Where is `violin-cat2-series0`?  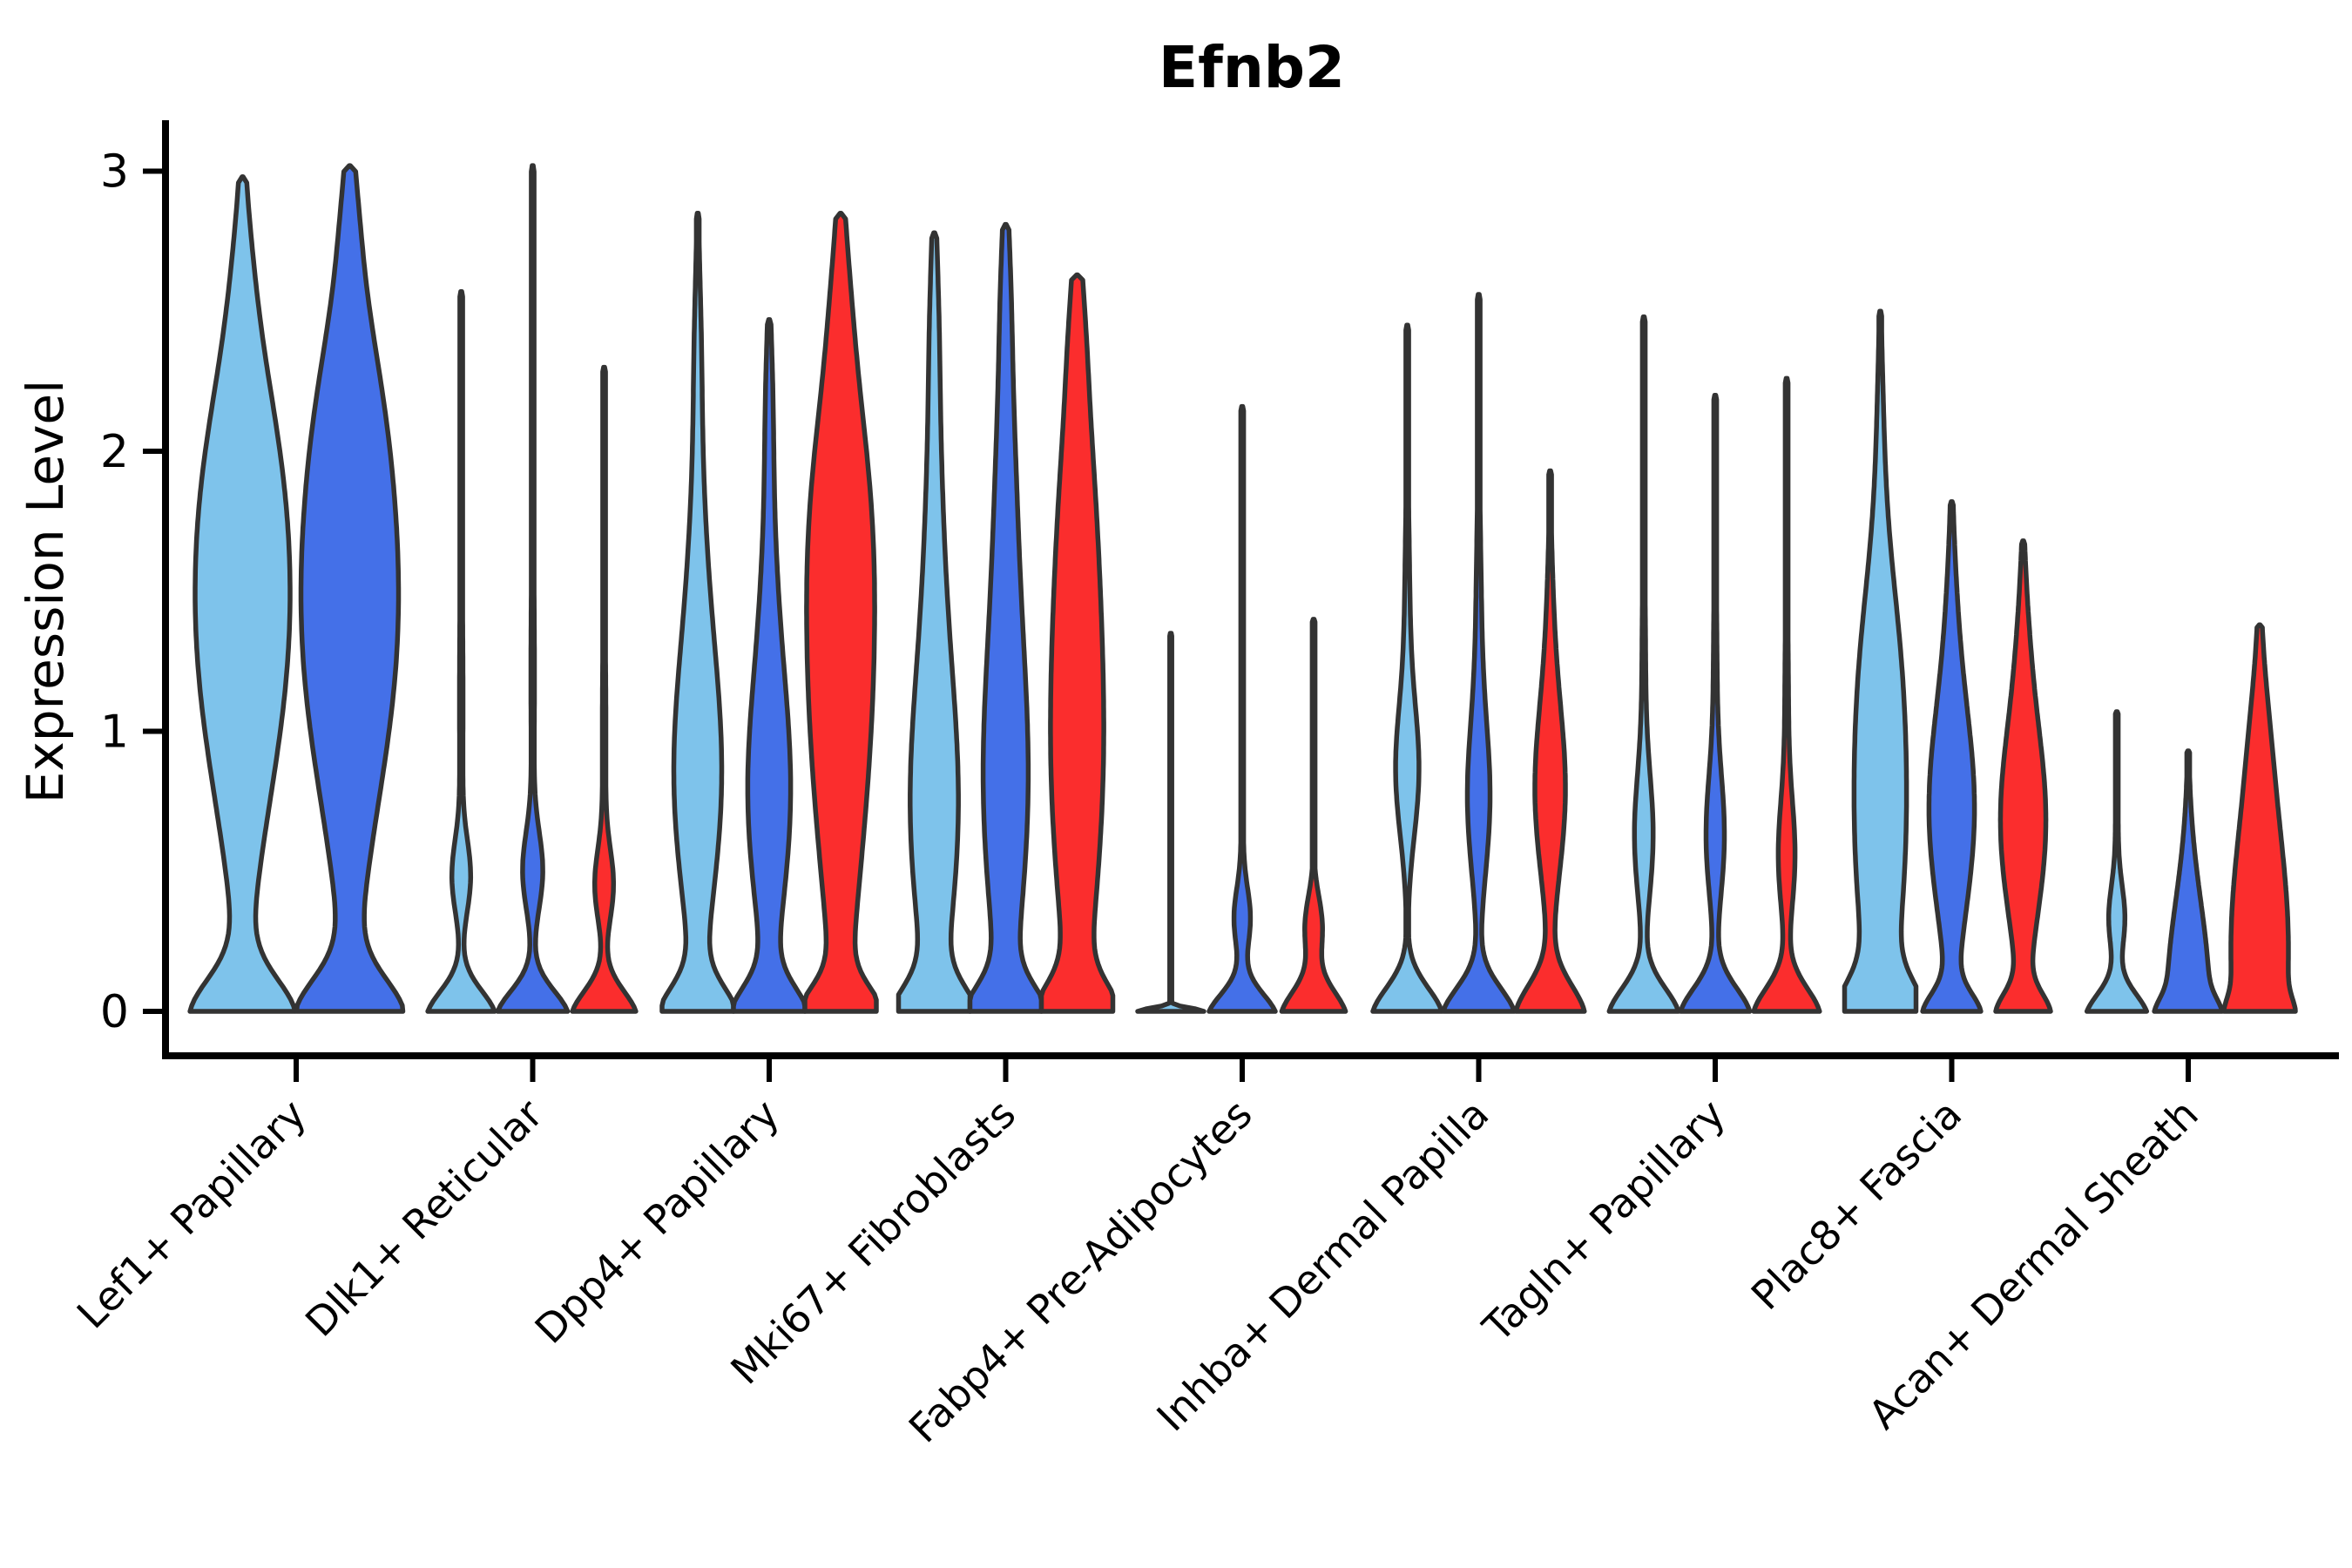
violin-cat2-series0 is located at coordinates (697, 612).